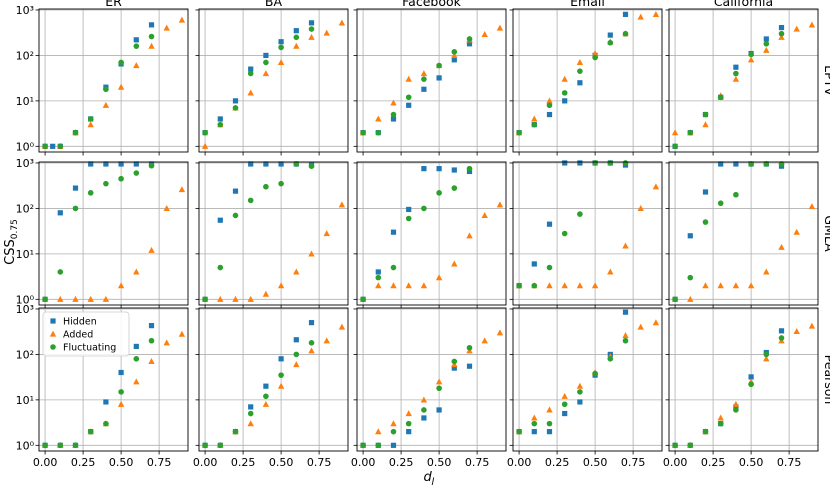  Describe the element at coordinates (826, 80) in the screenshot. I see `row-title: LPTV` at that location.